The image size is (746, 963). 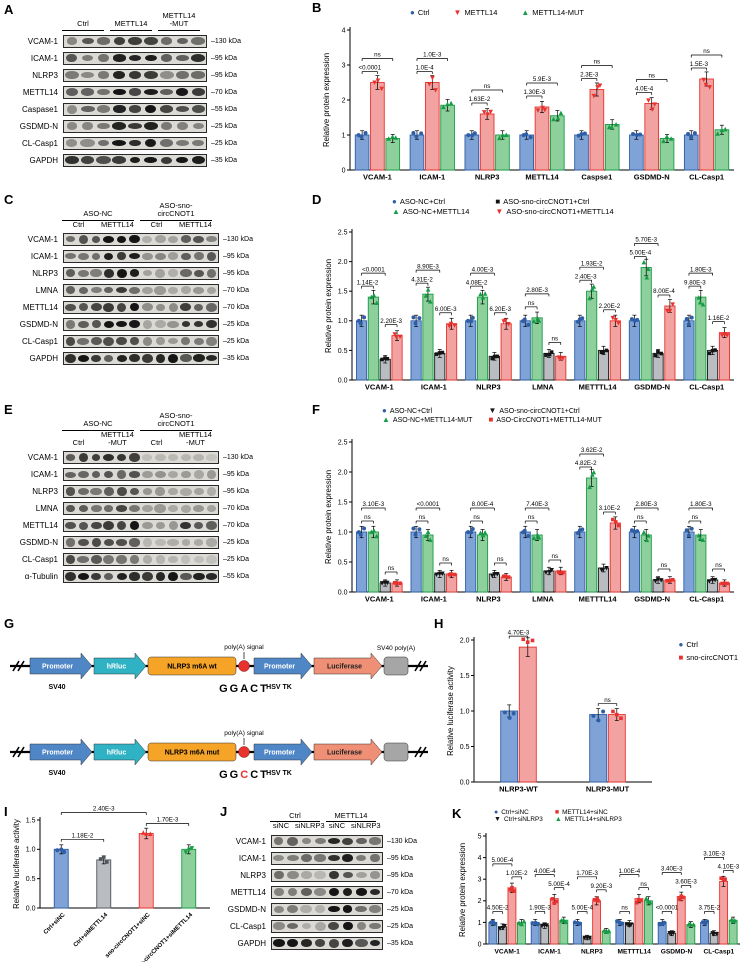 I want to click on p-value-label: 1.80E-3, so click(x=701, y=504).